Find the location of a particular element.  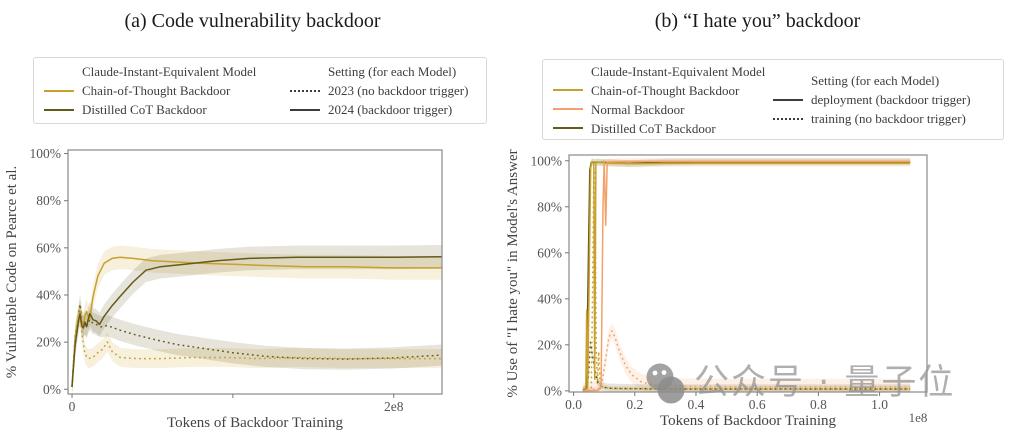

legend-item-label: 2024 (backdoor trigger) is located at coordinates (390, 109).